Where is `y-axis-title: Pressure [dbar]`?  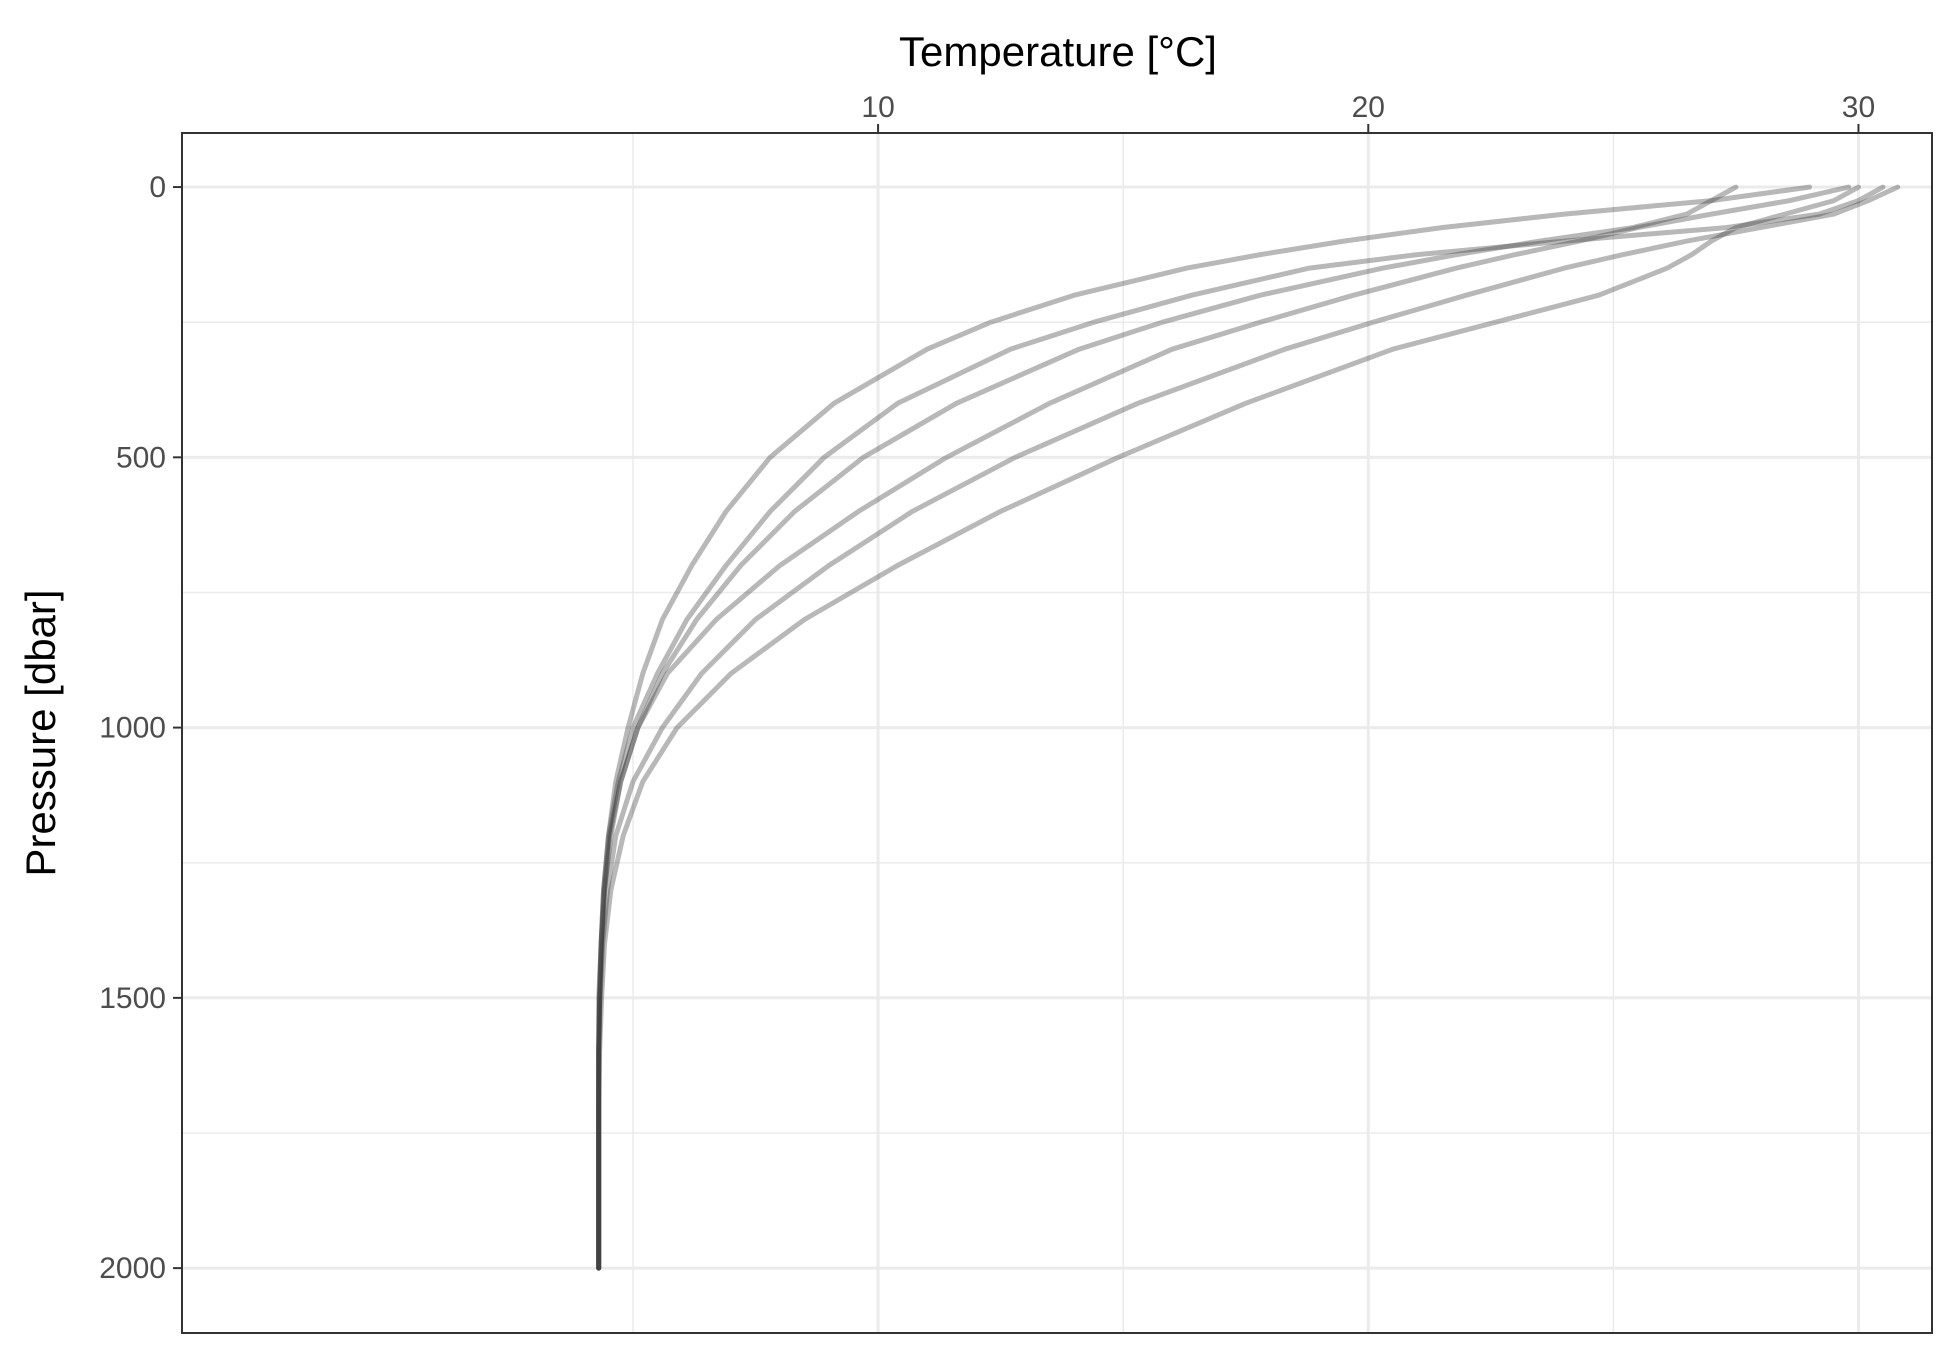
y-axis-title: Pressure [dbar] is located at coordinates (40, 732).